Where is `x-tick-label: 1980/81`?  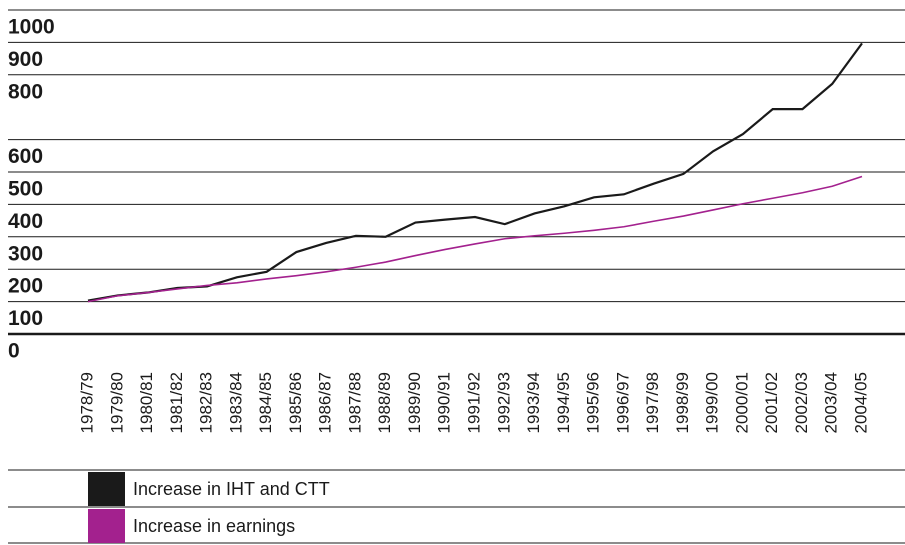
x-tick-label: 1980/81 is located at coordinates (146, 402).